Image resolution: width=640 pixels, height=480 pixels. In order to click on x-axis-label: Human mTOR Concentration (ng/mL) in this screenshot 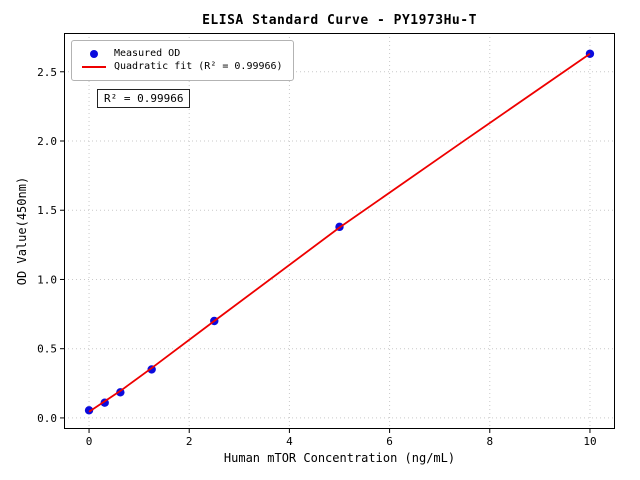, I will do `click(339, 458)`.